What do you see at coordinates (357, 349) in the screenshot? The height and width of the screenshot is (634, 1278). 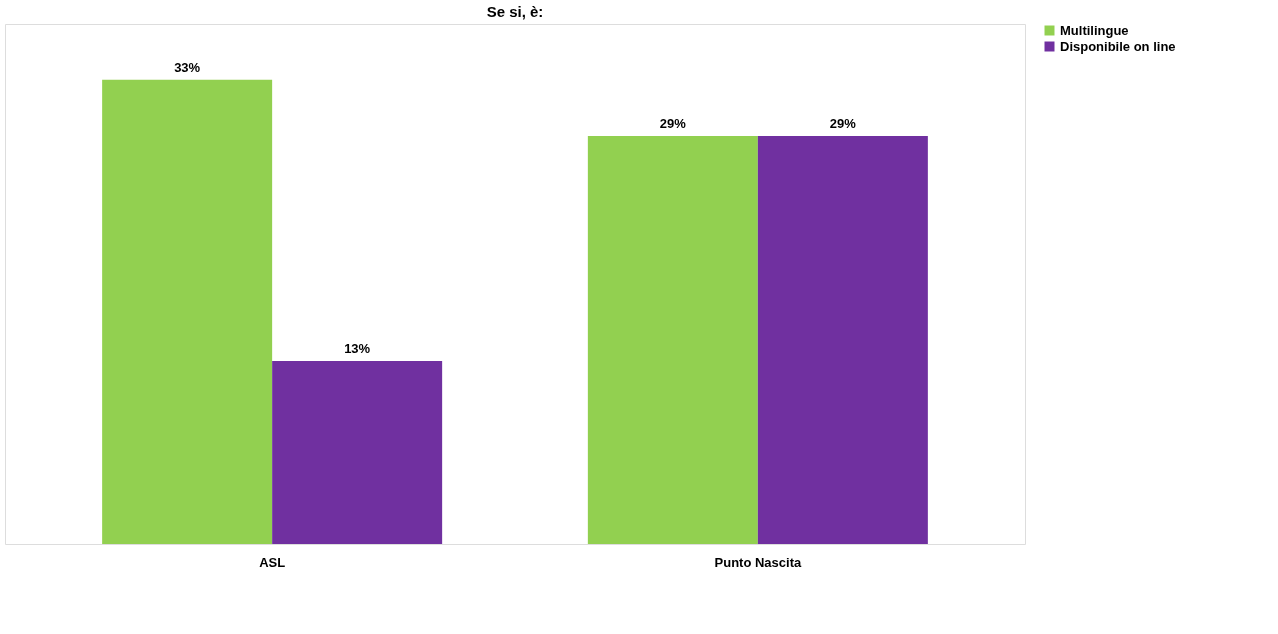 I see `data-label: 13%` at bounding box center [357, 349].